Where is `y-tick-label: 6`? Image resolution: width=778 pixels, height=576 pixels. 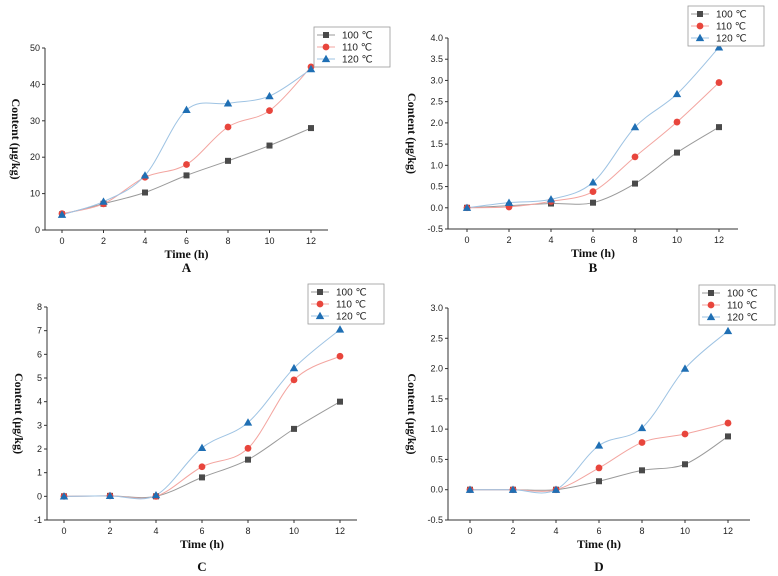
y-tick-label: 6 is located at coordinates (39, 354).